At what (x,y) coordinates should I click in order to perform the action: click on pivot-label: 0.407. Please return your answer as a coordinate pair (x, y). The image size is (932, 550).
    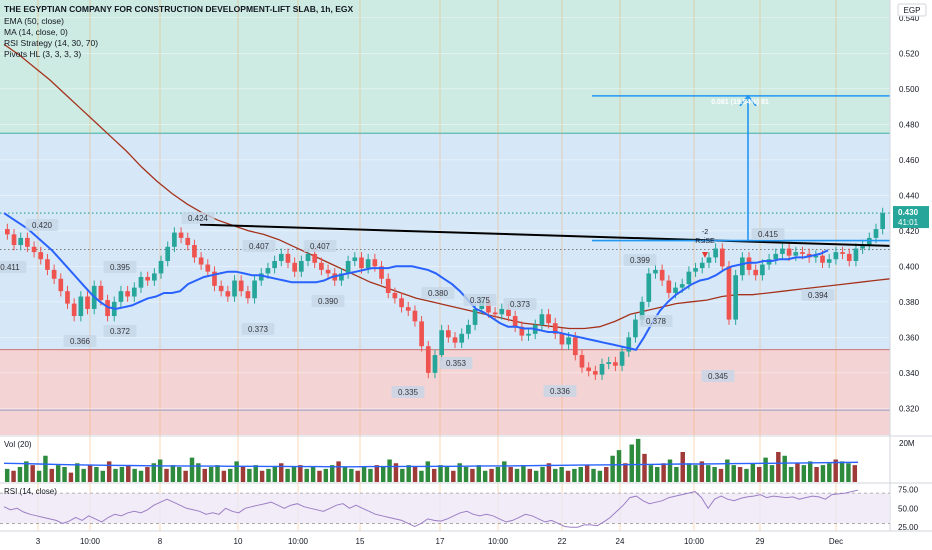
    Looking at the image, I should click on (320, 246).